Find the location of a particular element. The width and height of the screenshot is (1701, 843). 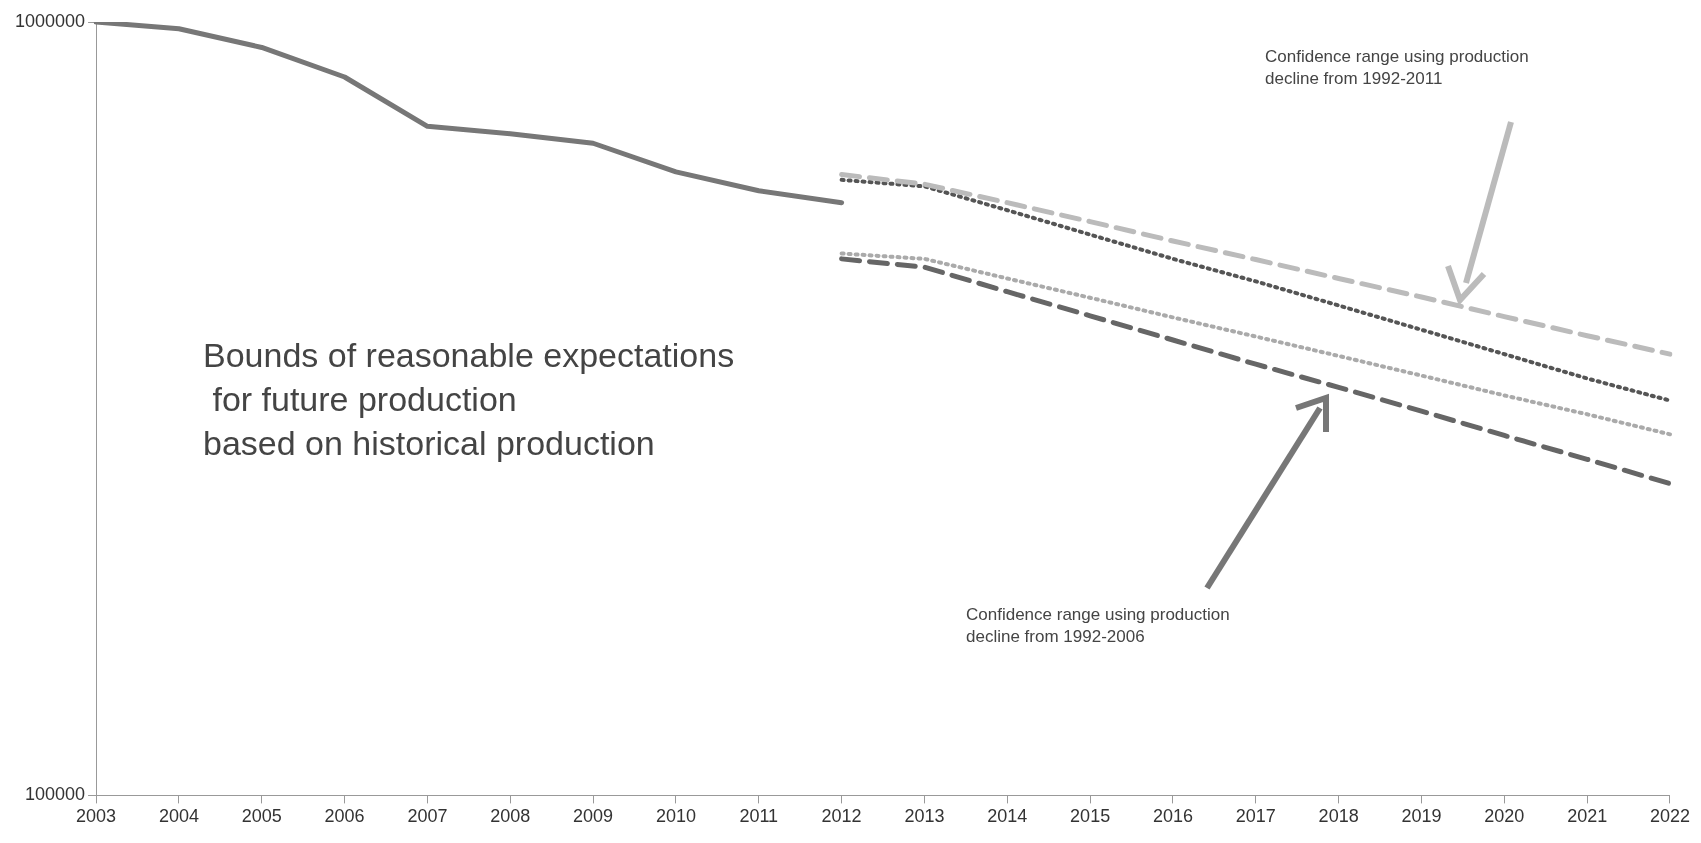

x-tick-label: 2017 is located at coordinates (1255, 816).